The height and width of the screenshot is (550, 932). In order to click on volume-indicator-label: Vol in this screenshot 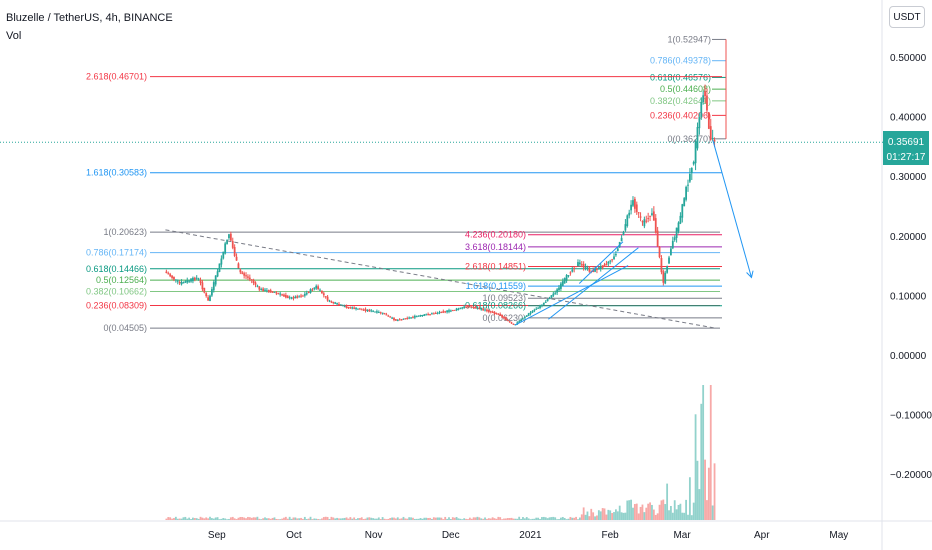, I will do `click(14, 36)`.